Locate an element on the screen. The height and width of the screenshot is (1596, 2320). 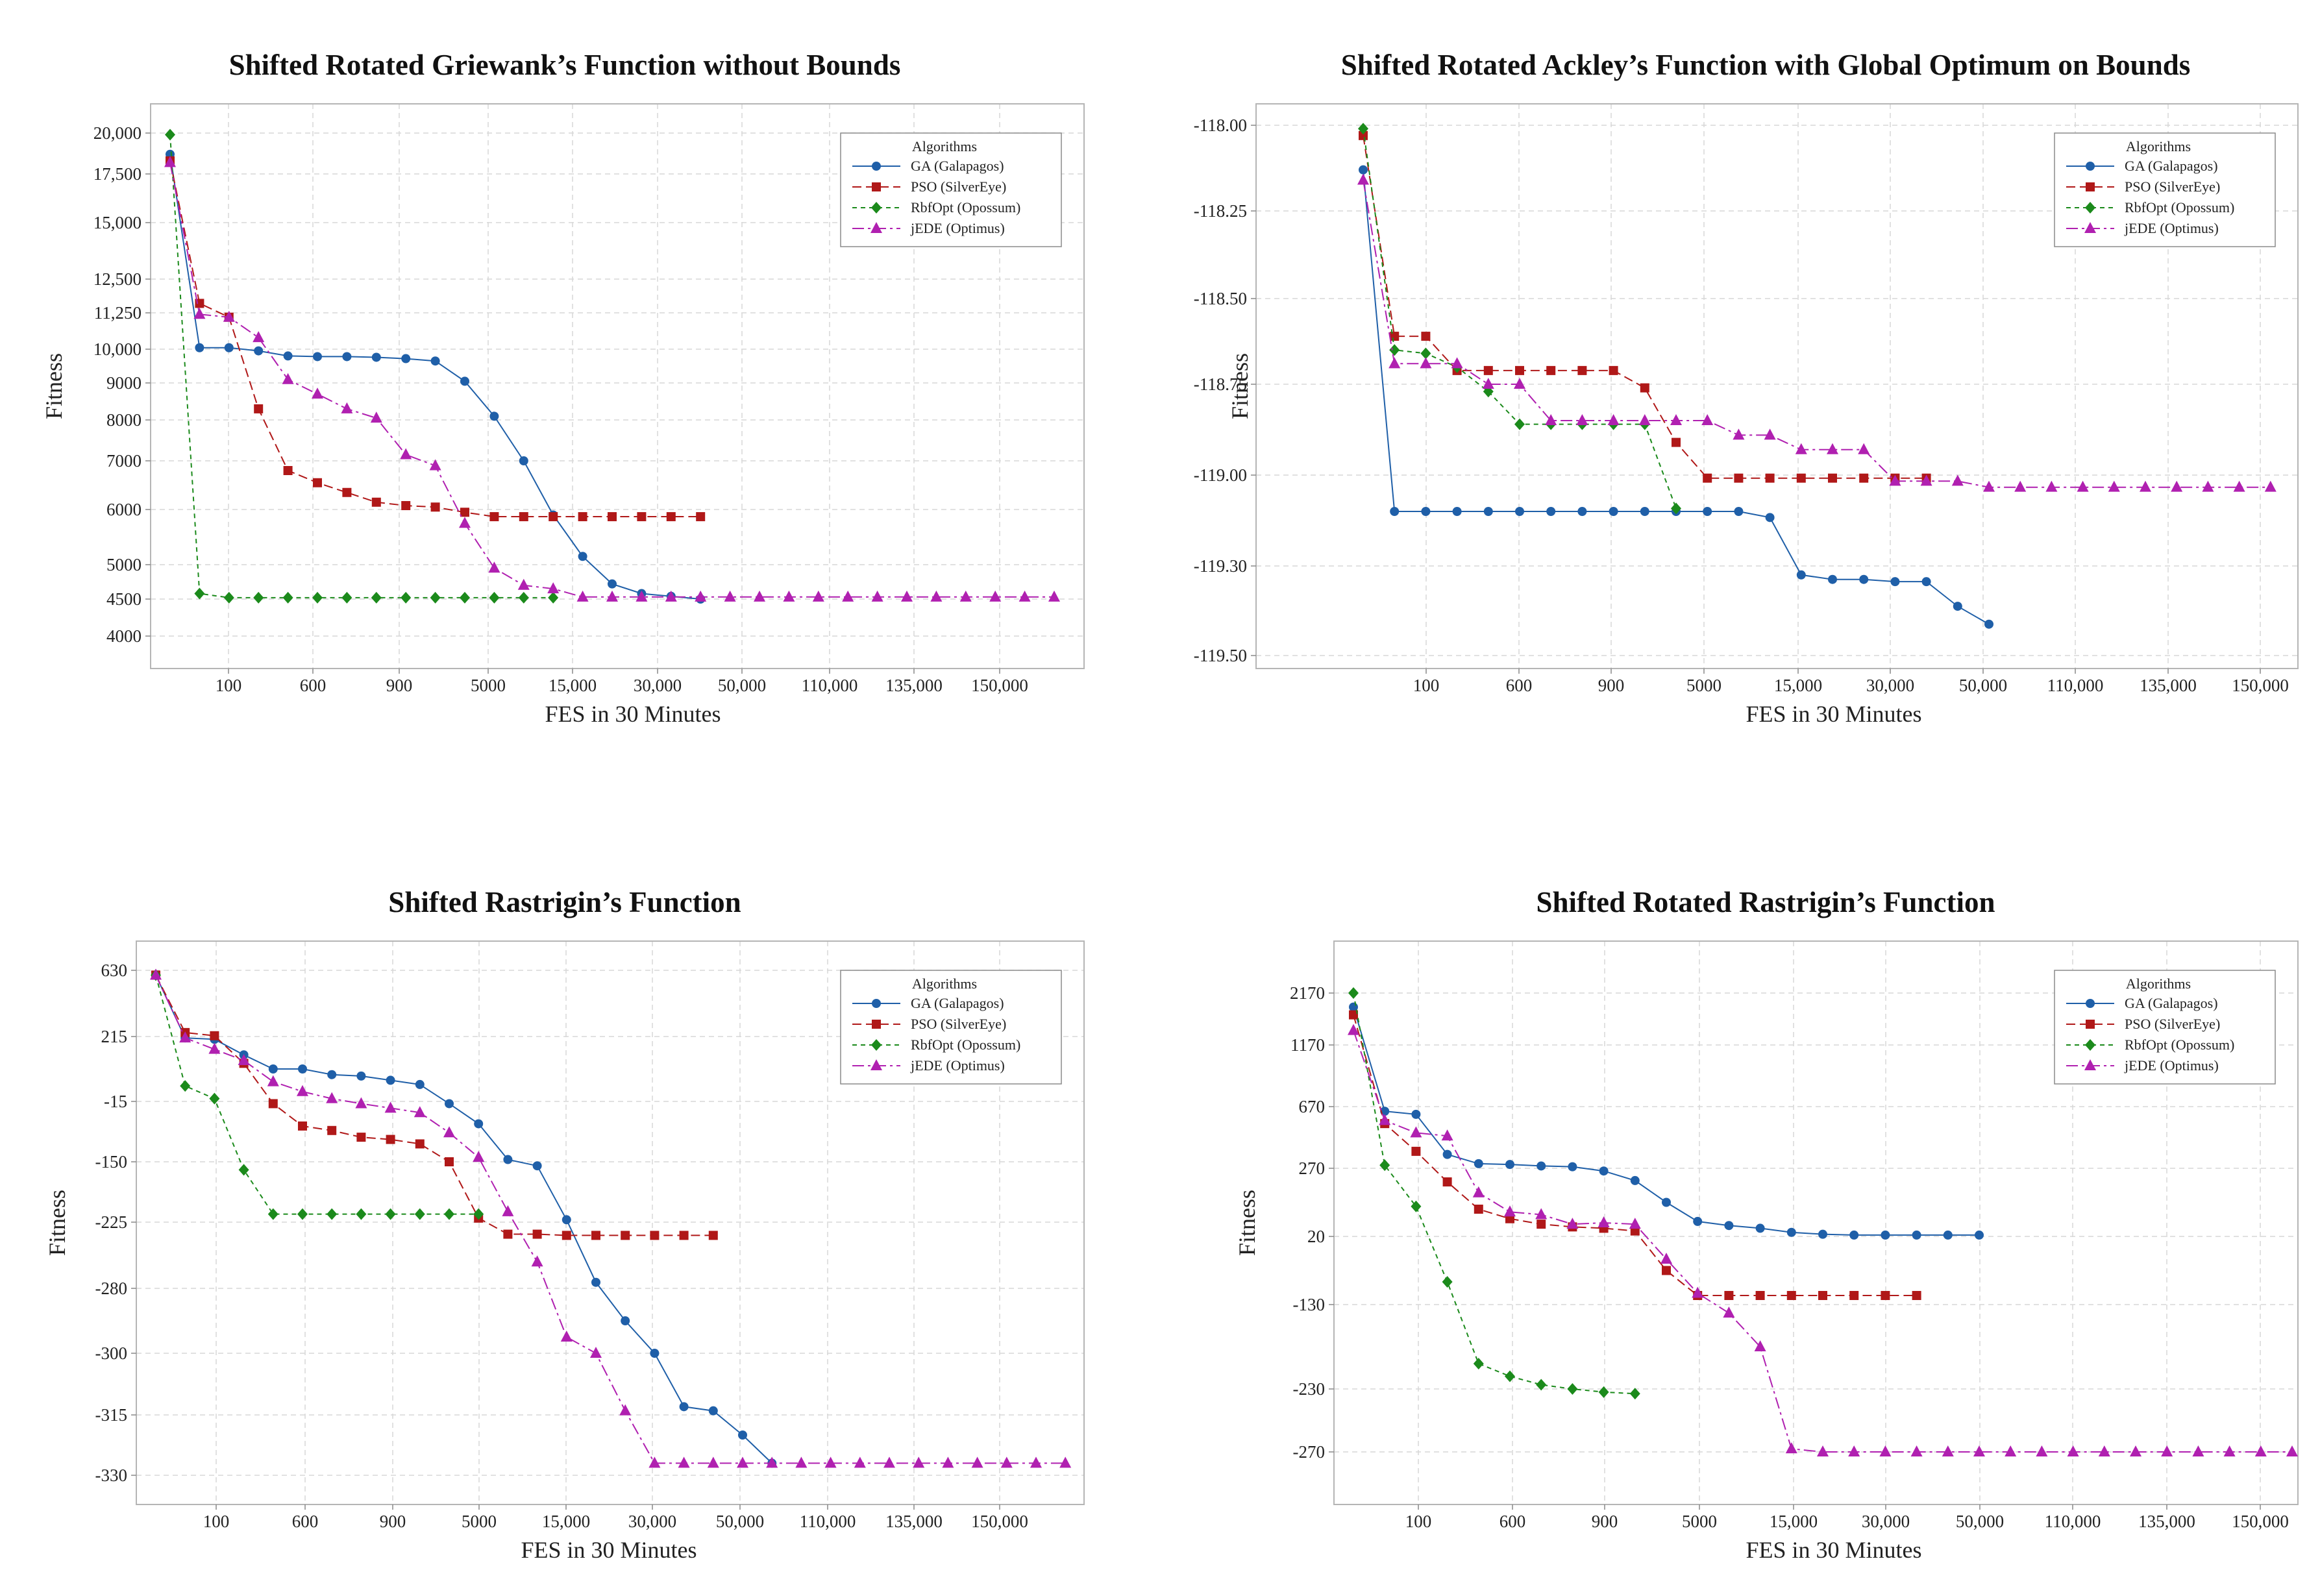
y-tick-label: -270 is located at coordinates (1310, 1452).